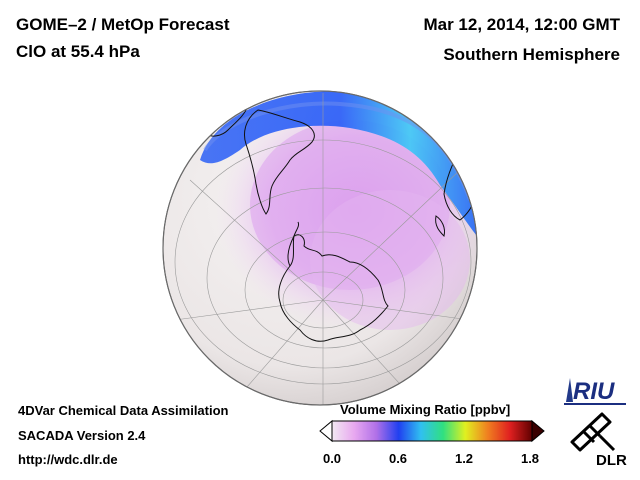 The width and height of the screenshot is (640, 480). Describe the element at coordinates (333, 288) in the screenshot. I see `antarctica-outline` at that location.